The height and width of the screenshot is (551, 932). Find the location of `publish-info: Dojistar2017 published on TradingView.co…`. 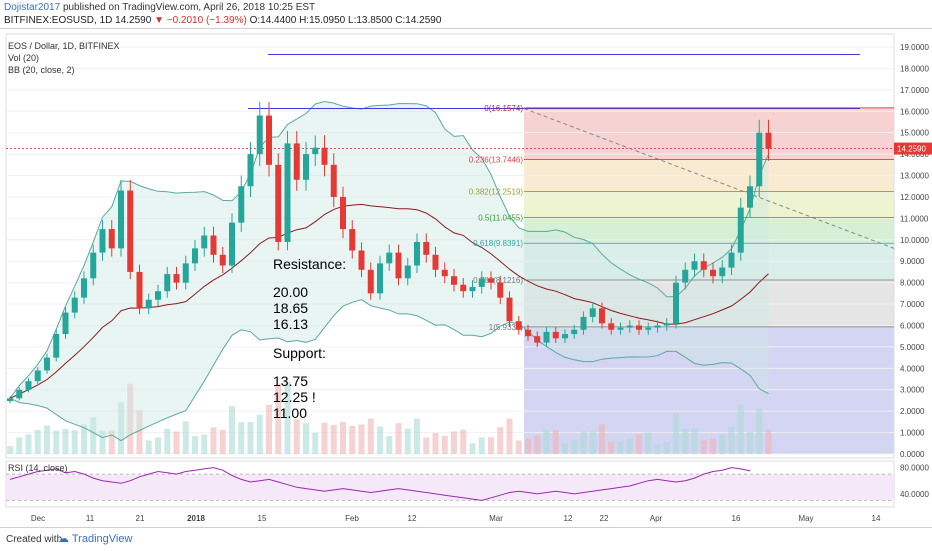

publish-info: Dojistar2017 published on TradingView.co… is located at coordinates (159, 7).